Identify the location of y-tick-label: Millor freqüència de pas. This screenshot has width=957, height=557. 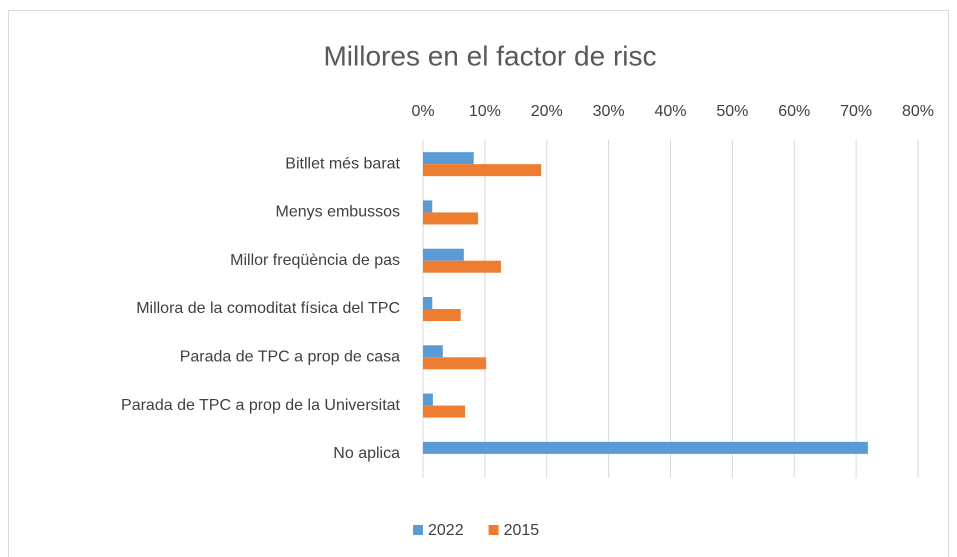
(315, 260).